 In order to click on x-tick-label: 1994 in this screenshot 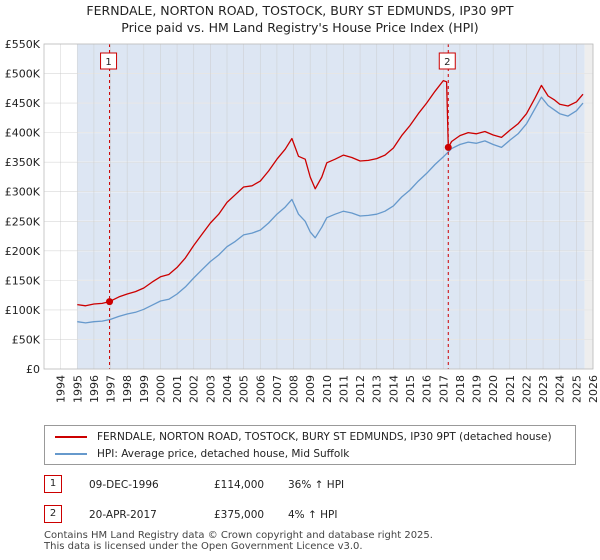, I will do `click(61, 389)`.